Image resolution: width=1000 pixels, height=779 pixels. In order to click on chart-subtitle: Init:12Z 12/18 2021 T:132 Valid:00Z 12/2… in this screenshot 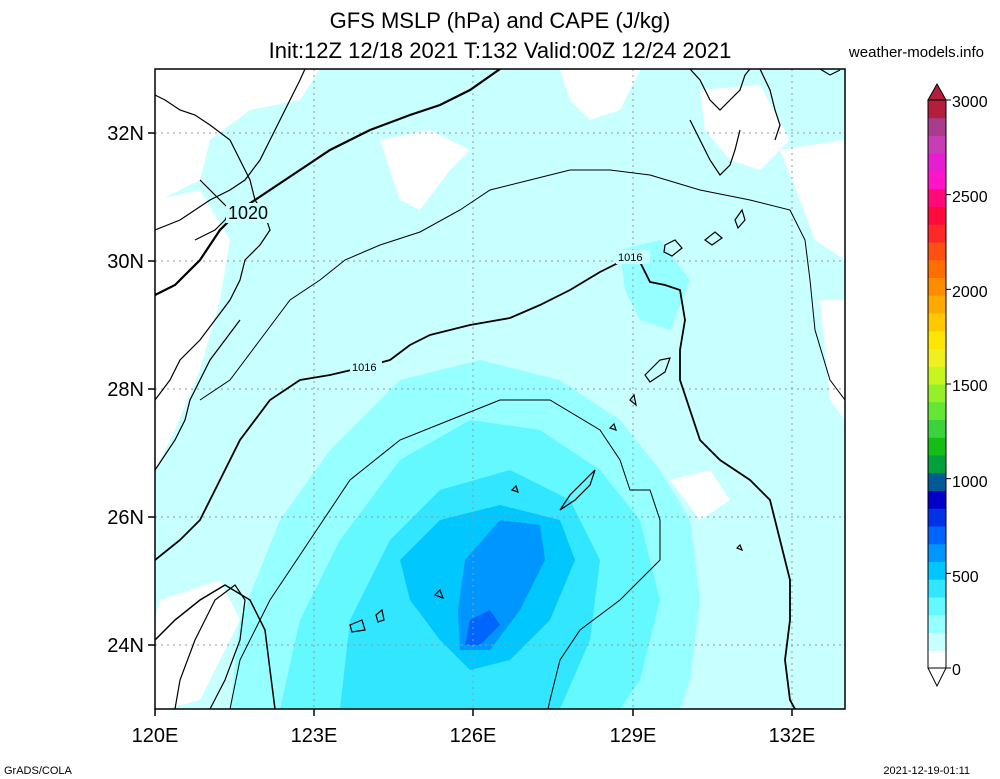, I will do `click(500, 50)`.